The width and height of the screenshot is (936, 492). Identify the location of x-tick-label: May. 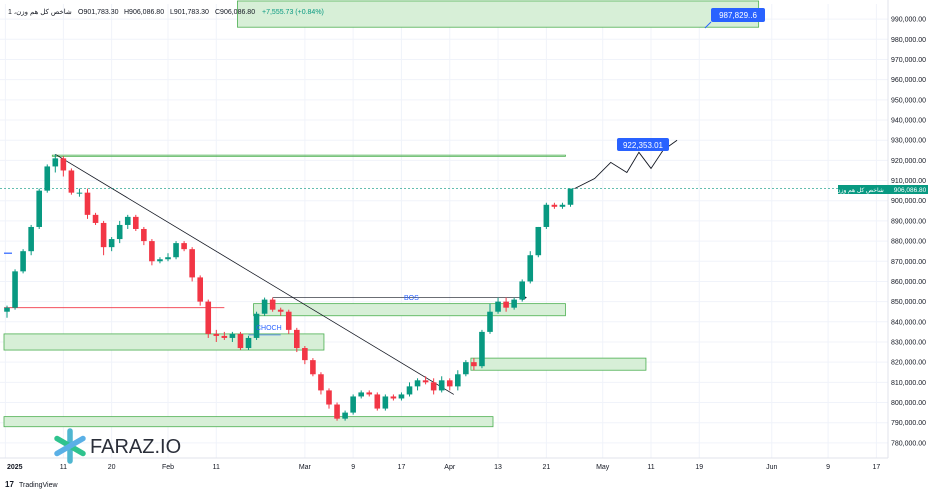
(603, 467).